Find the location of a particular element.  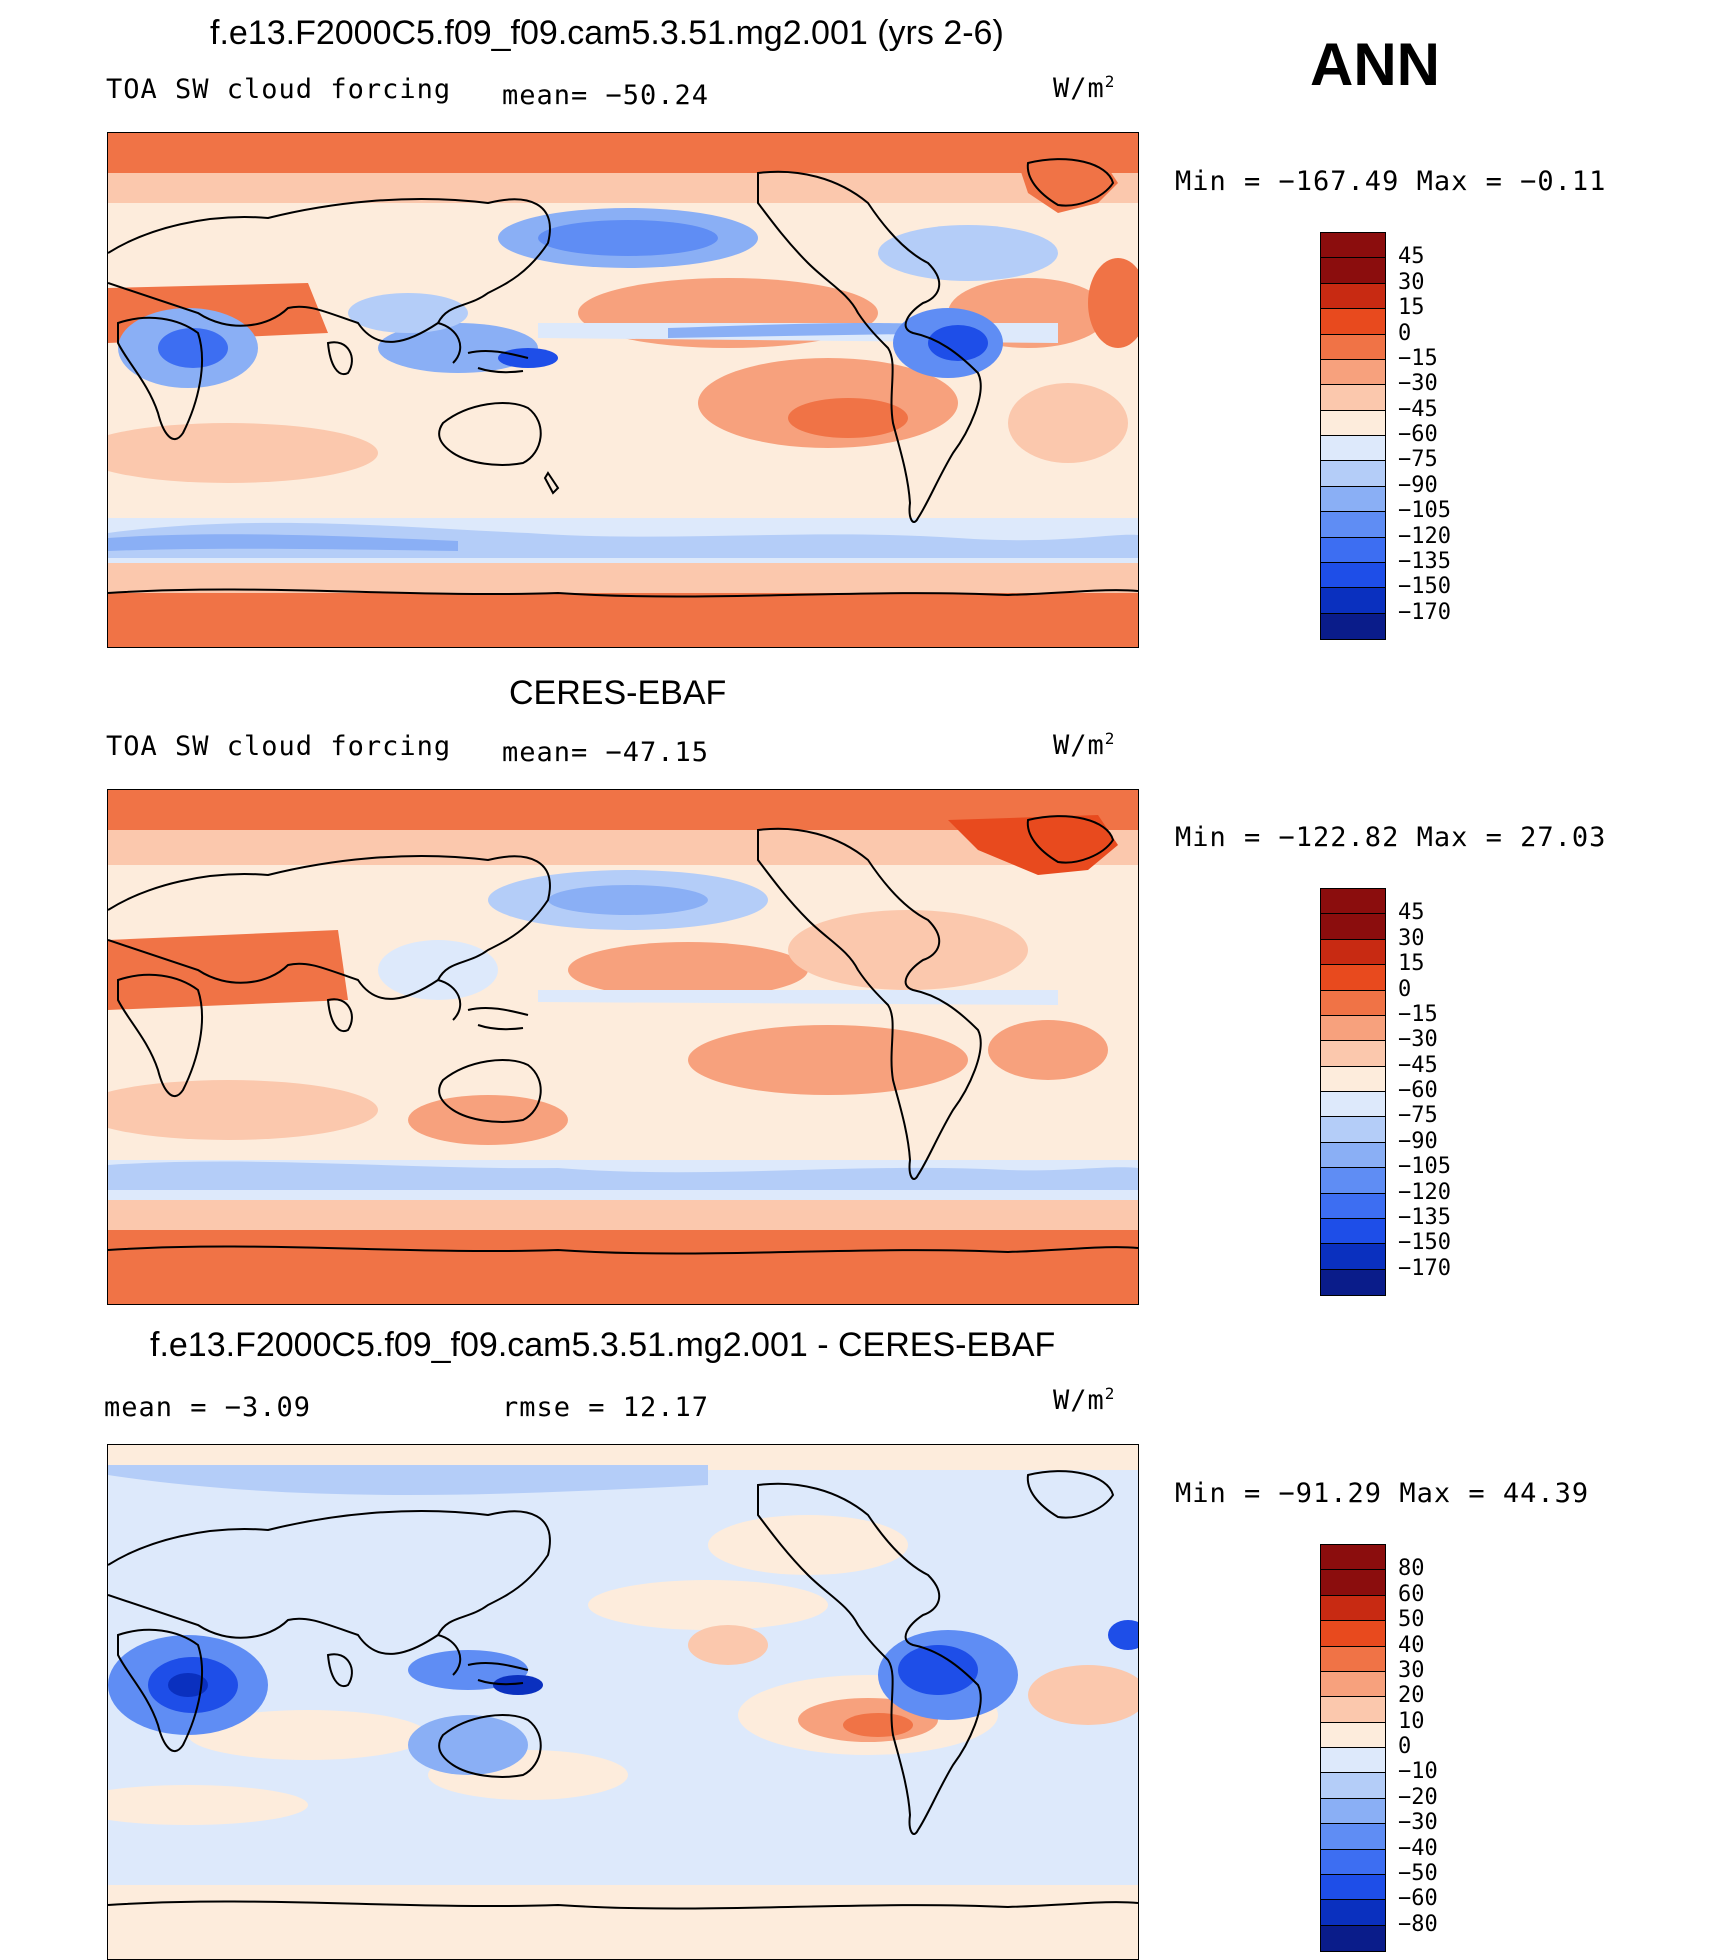

colorbar-tick-label: 80 is located at coordinates (1411, 1569).